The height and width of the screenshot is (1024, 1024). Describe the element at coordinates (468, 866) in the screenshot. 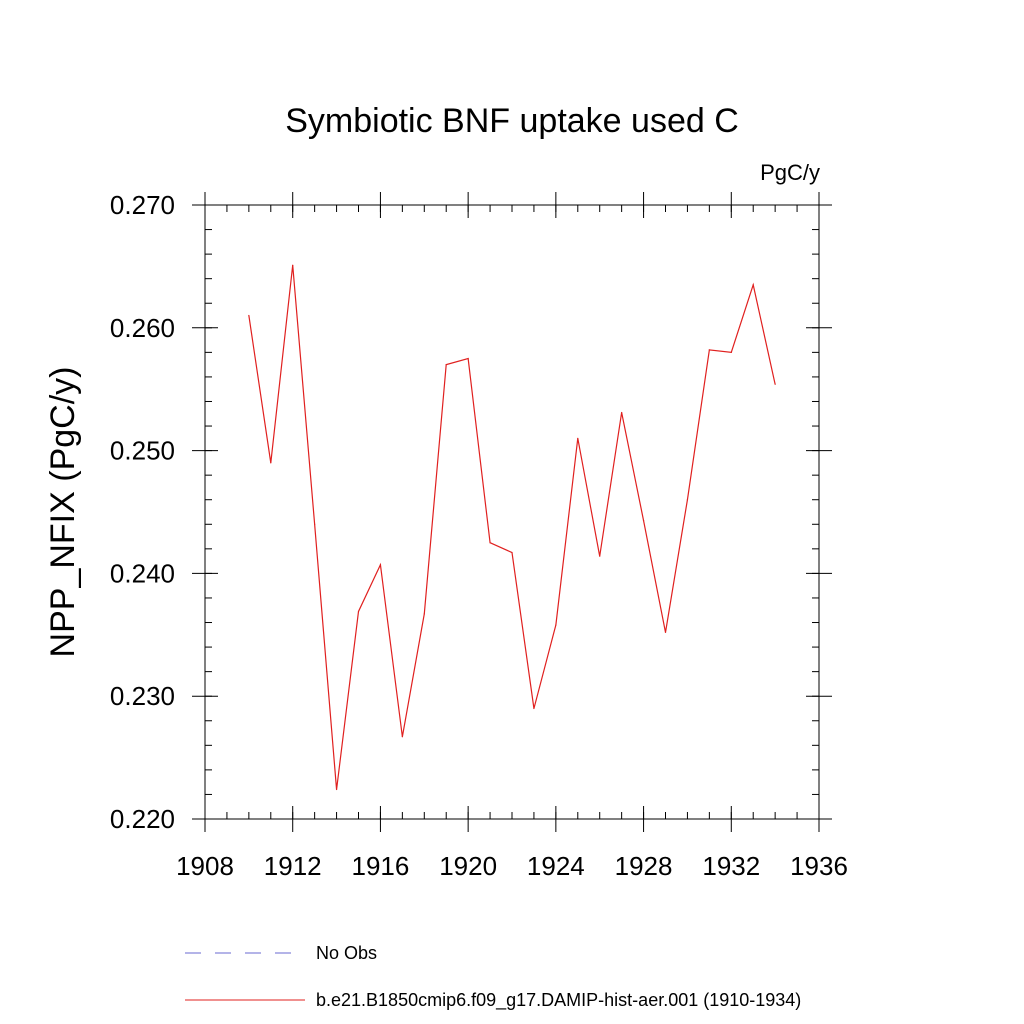

I see `x-tick-label: 1920` at that location.